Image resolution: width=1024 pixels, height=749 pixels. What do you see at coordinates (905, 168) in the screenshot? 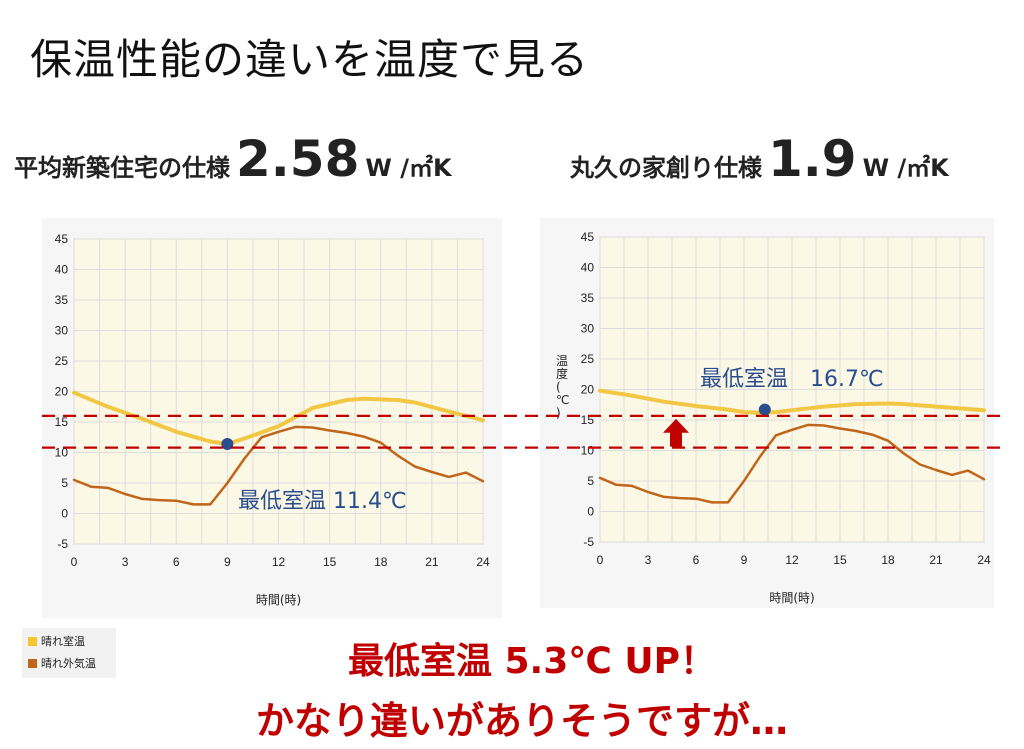
I see `right-spec-unit: W /㎡K` at bounding box center [905, 168].